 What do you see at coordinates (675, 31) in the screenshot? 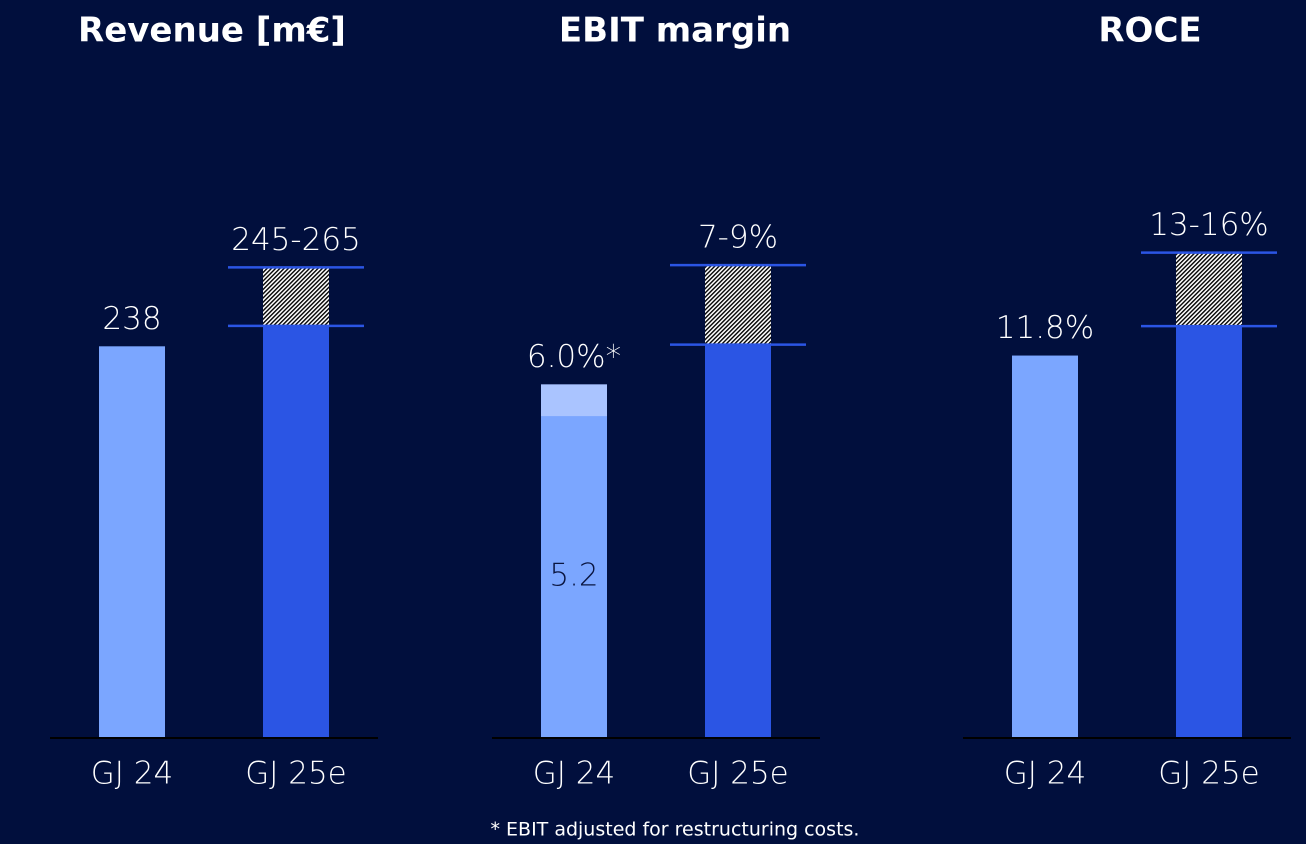
I see `chart-title: EBIT margin` at bounding box center [675, 31].